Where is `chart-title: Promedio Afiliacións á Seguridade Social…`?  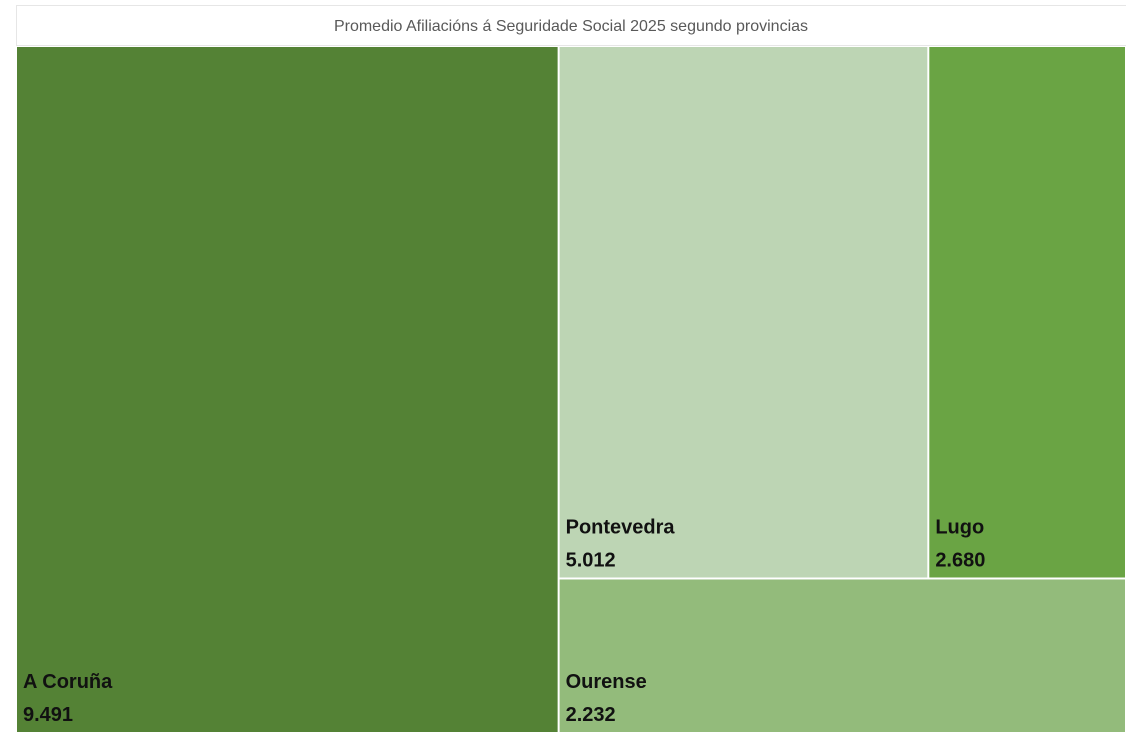
chart-title: Promedio Afiliacións á Seguridade Social… is located at coordinates (571, 26).